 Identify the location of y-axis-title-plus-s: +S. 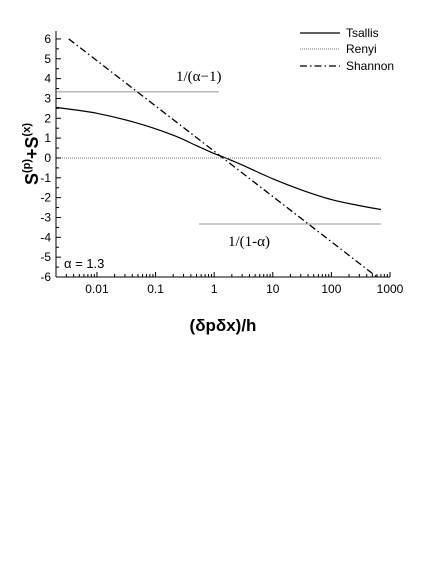
(32, 147).